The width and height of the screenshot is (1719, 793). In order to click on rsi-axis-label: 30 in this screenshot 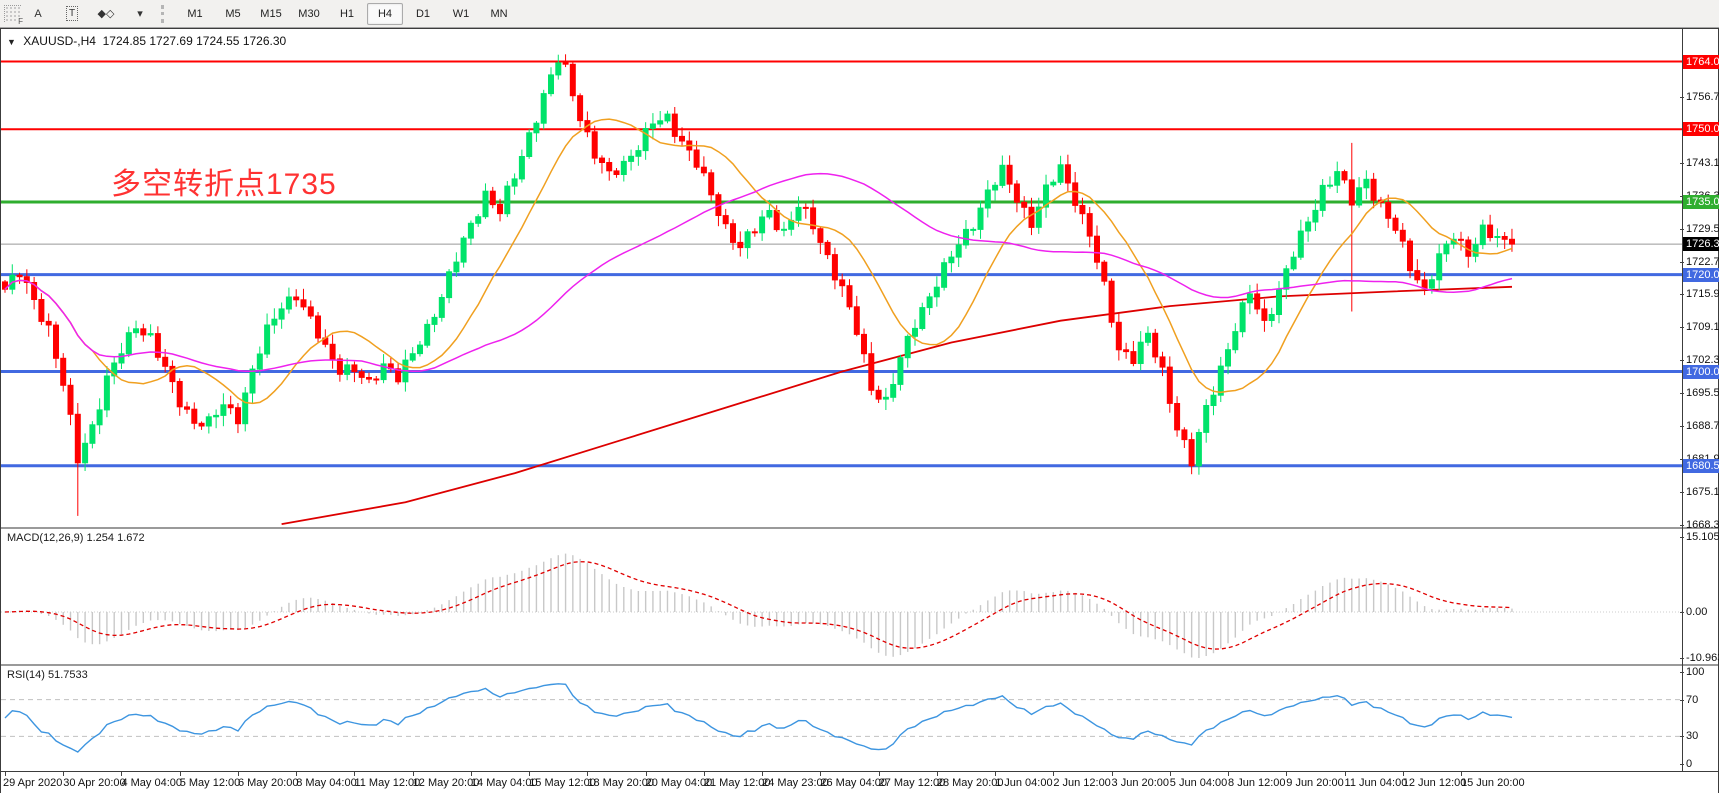, I will do `click(1692, 736)`.